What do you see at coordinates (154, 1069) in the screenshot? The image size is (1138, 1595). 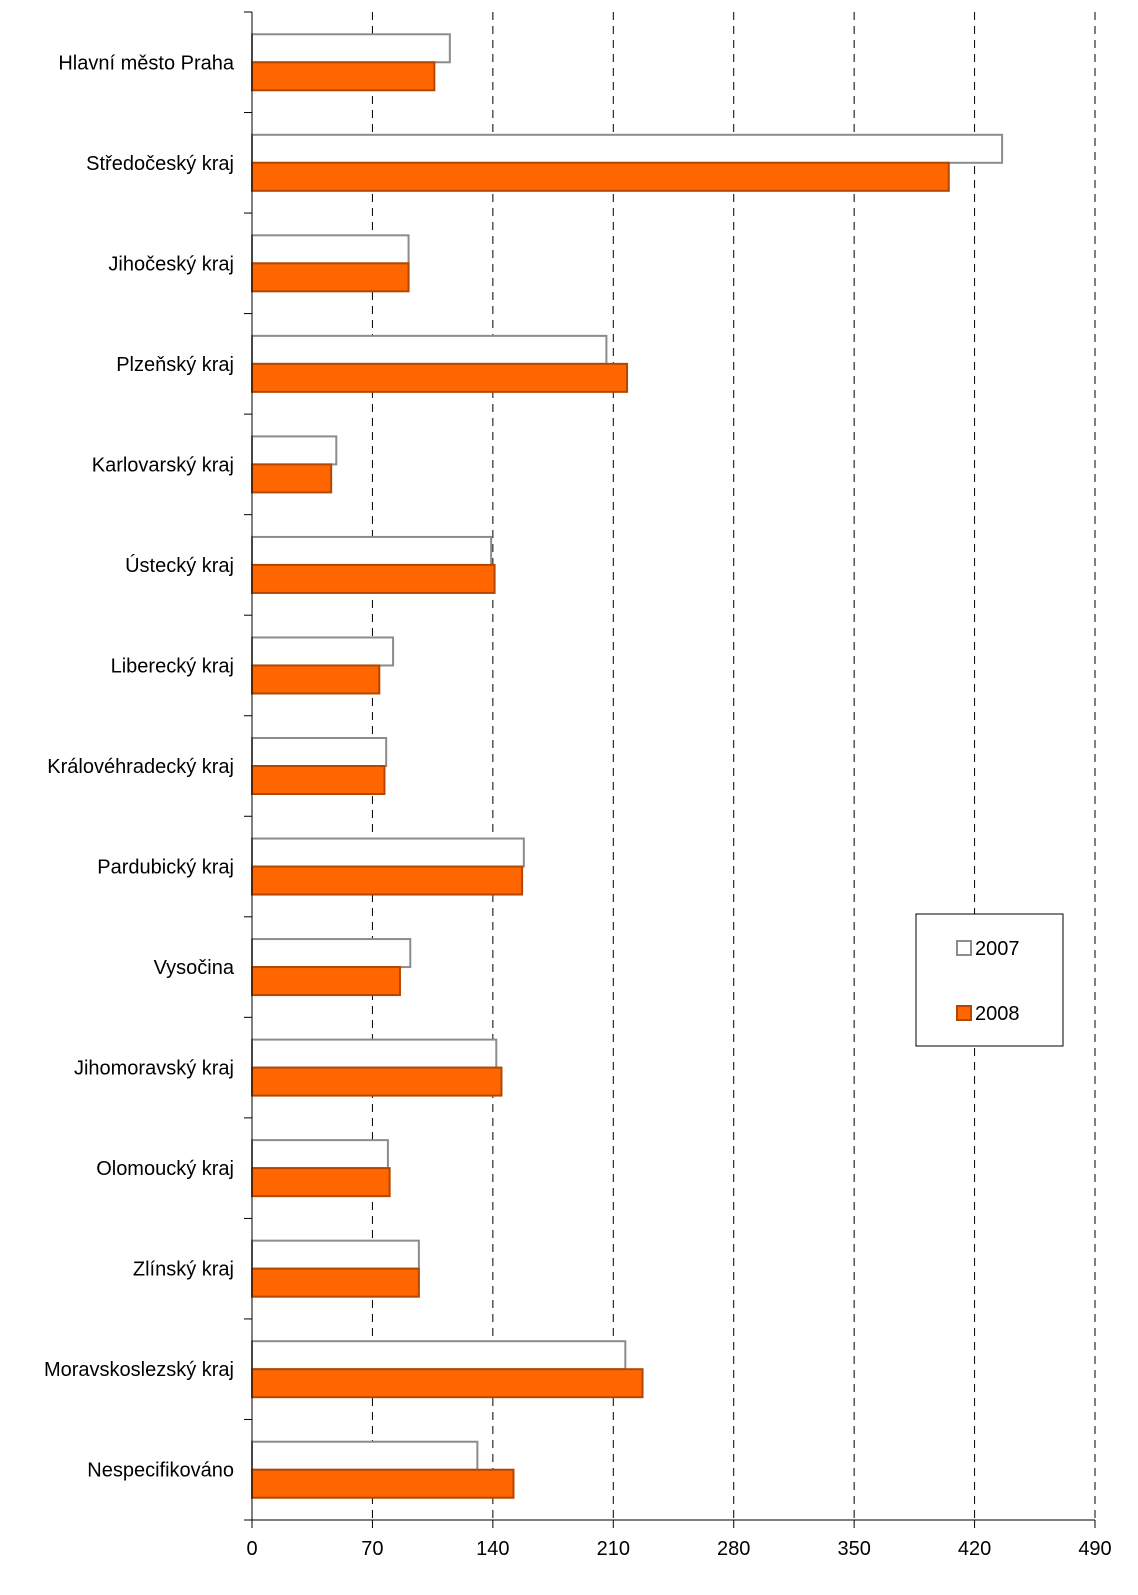 I see `category-label-11: Jihomoravský kraj` at bounding box center [154, 1069].